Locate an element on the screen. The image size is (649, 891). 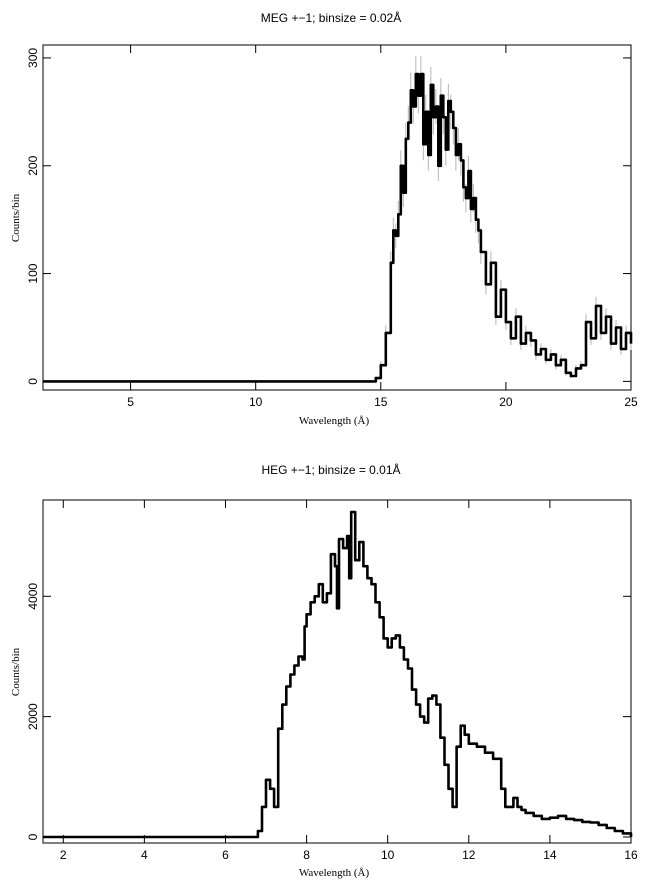
heg-y-tick-label: 0 is located at coordinates (33, 836).